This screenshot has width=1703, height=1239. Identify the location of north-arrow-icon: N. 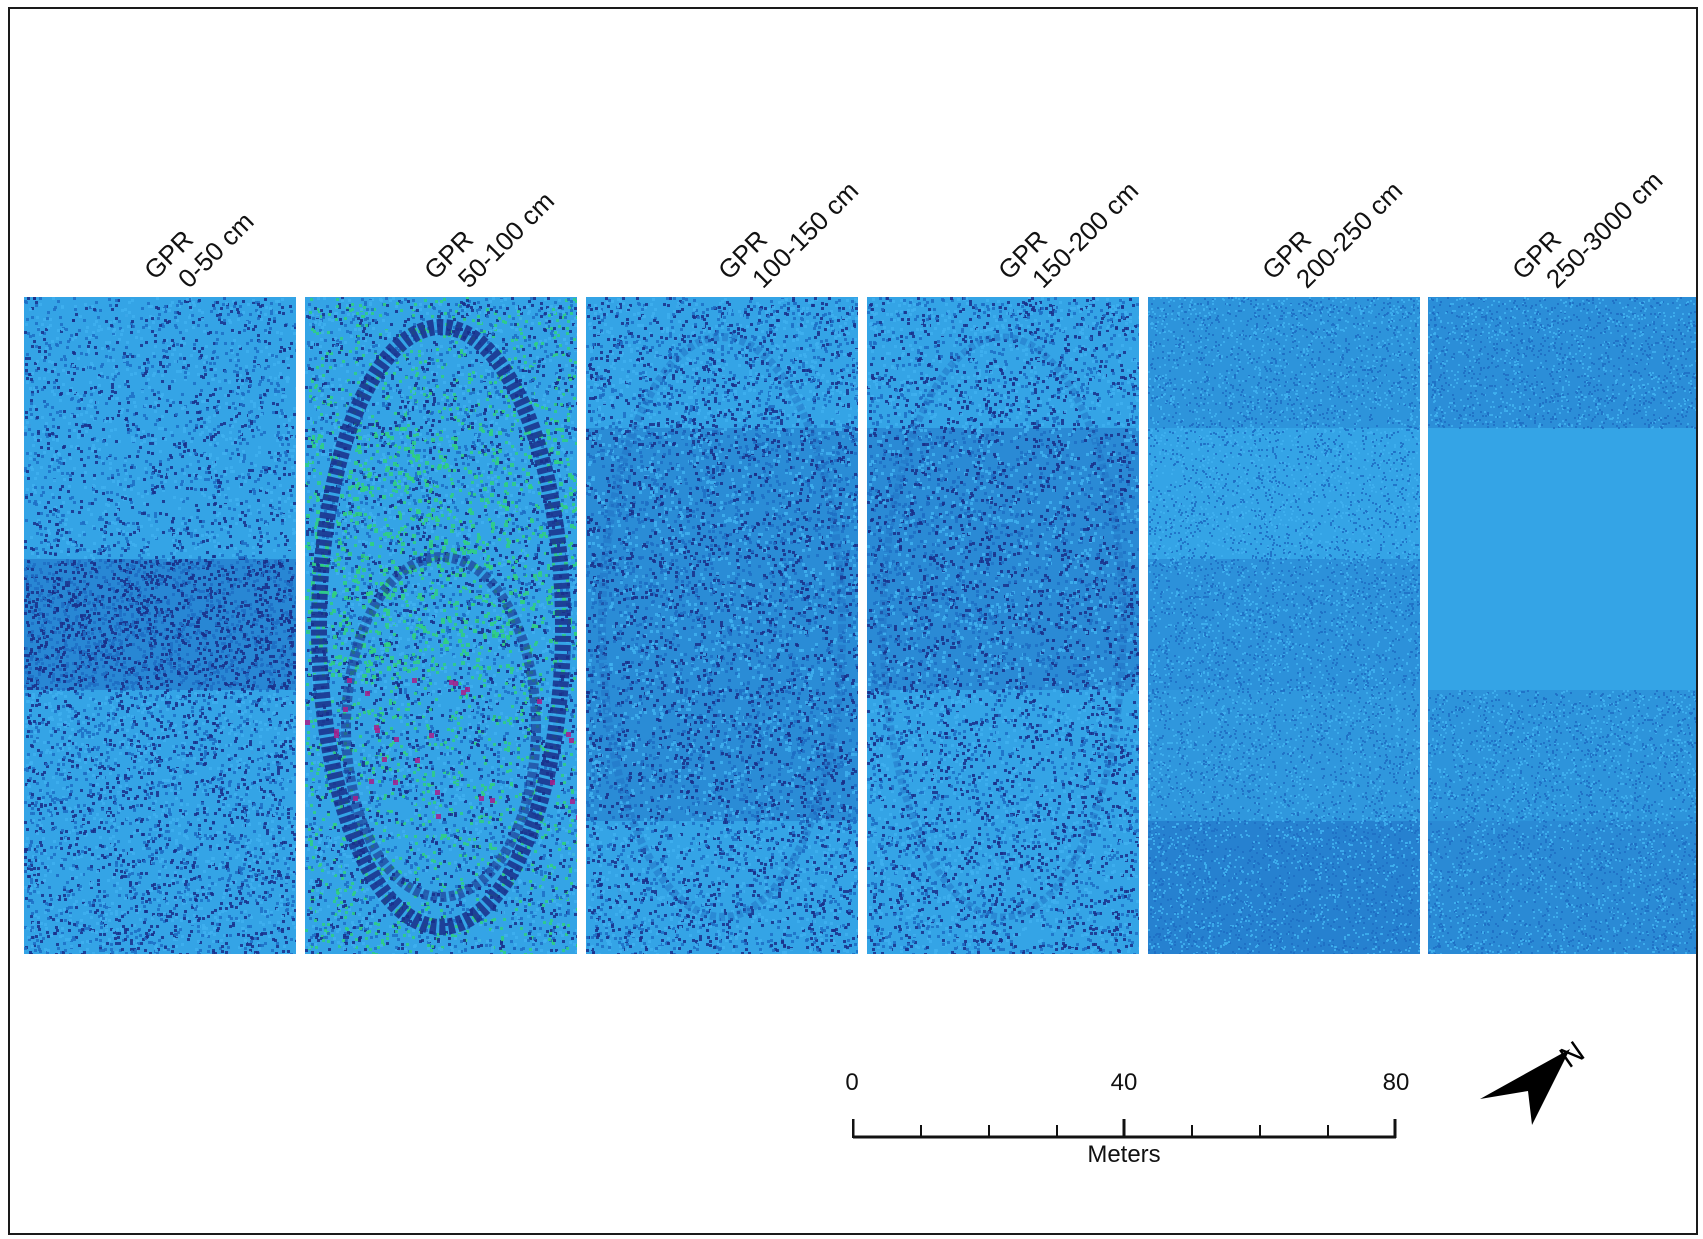
(1535, 1080).